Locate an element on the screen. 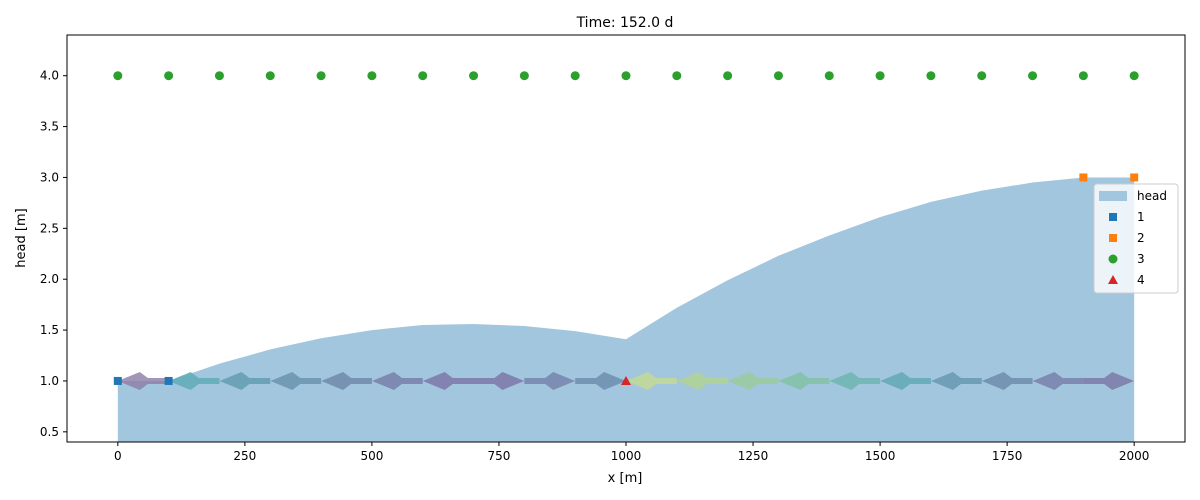 The image size is (1200, 500). legend: head 1 2 3 4 is located at coordinates (1136, 238).